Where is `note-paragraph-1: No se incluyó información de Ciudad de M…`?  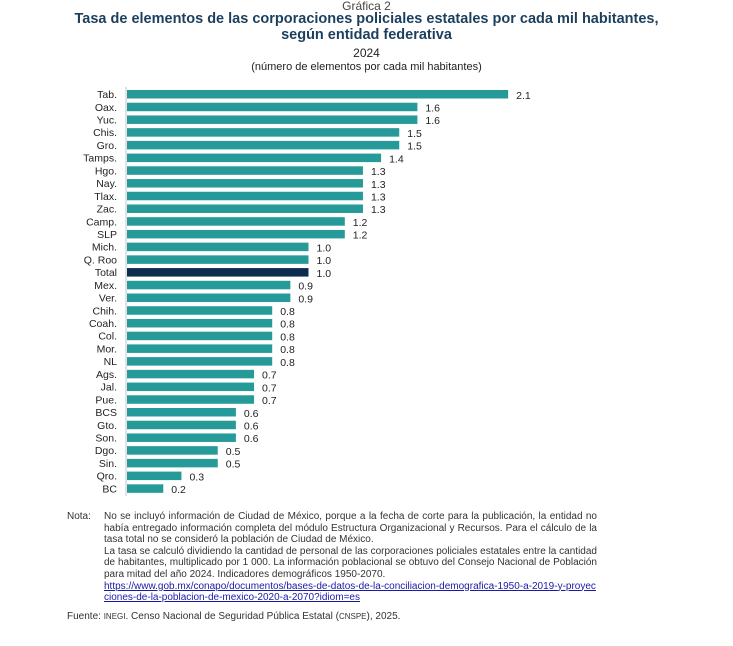
note-paragraph-1: No se incluyó información de Ciudad de M… is located at coordinates (350, 528).